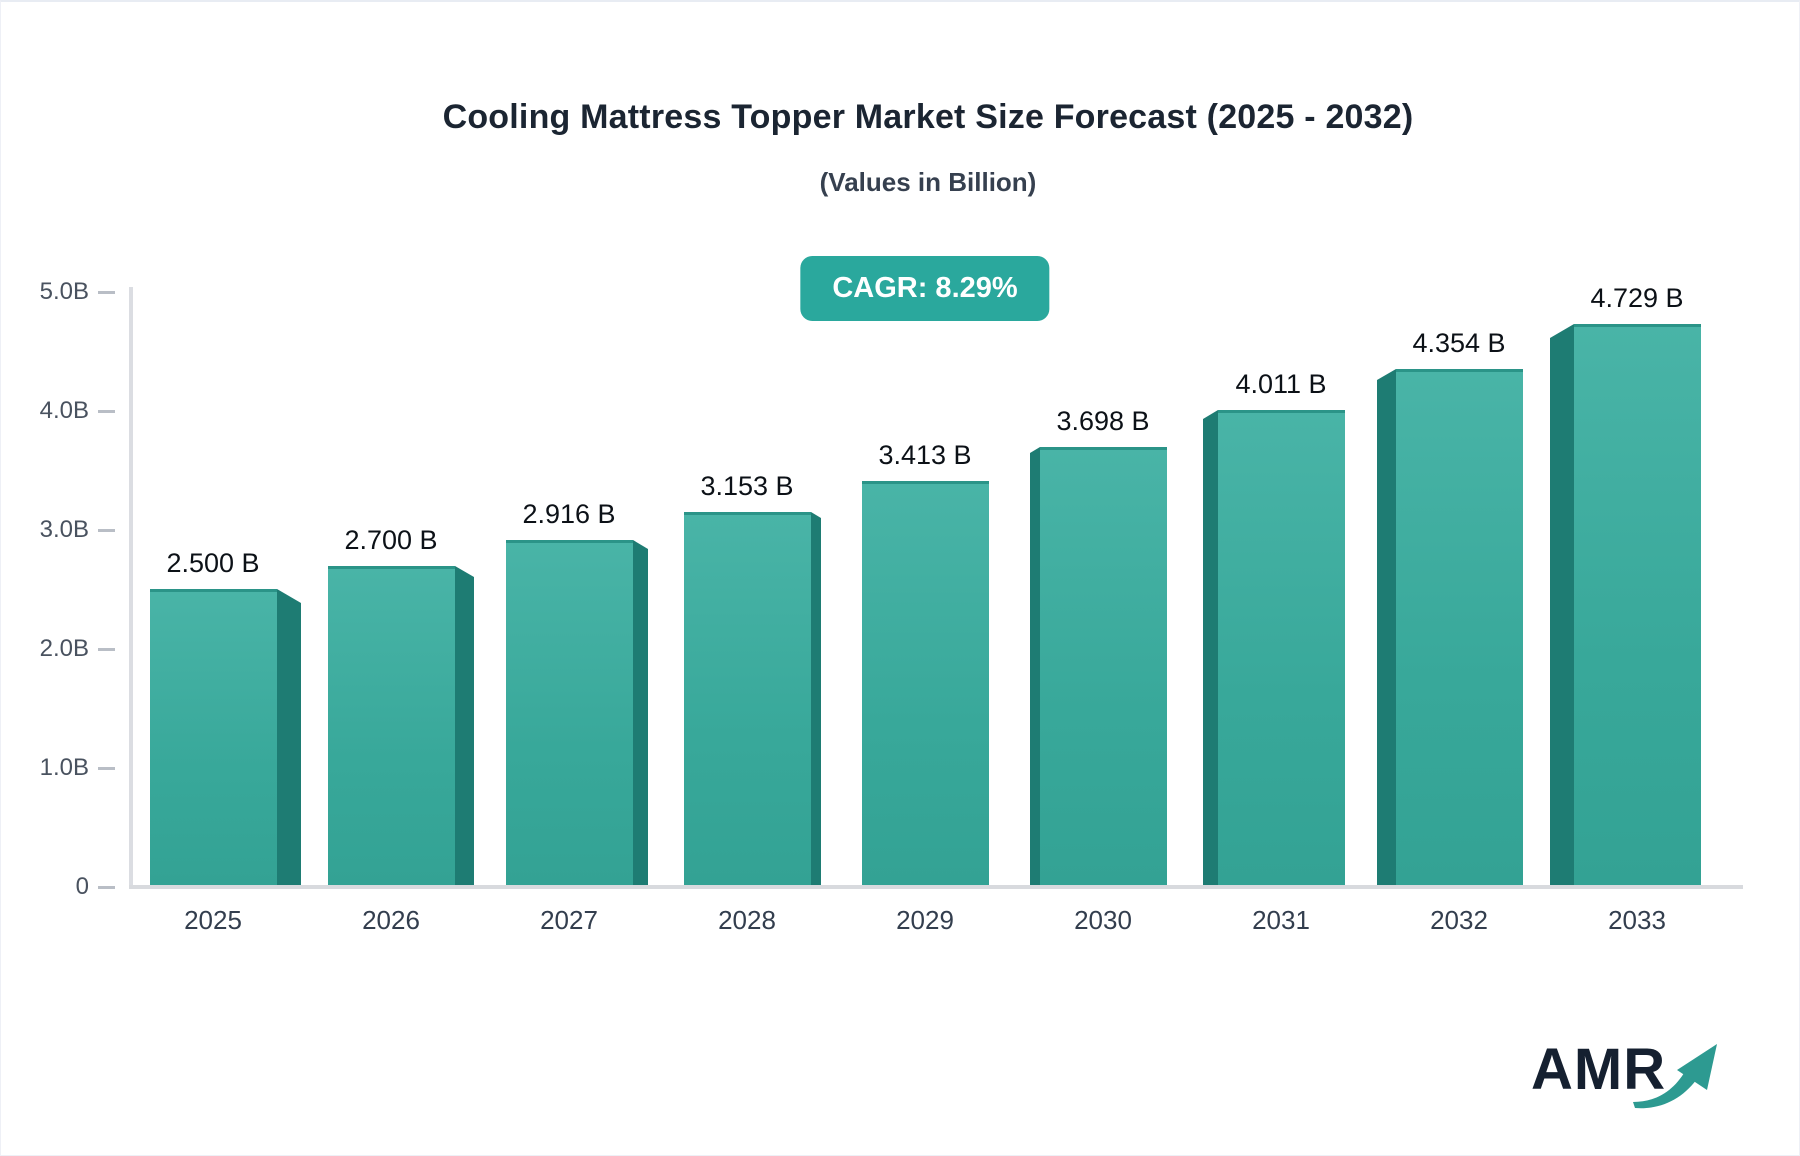 This screenshot has width=1800, height=1156. Describe the element at coordinates (64, 529) in the screenshot. I see `y-tick-label-3.0B: 3.0B` at that location.